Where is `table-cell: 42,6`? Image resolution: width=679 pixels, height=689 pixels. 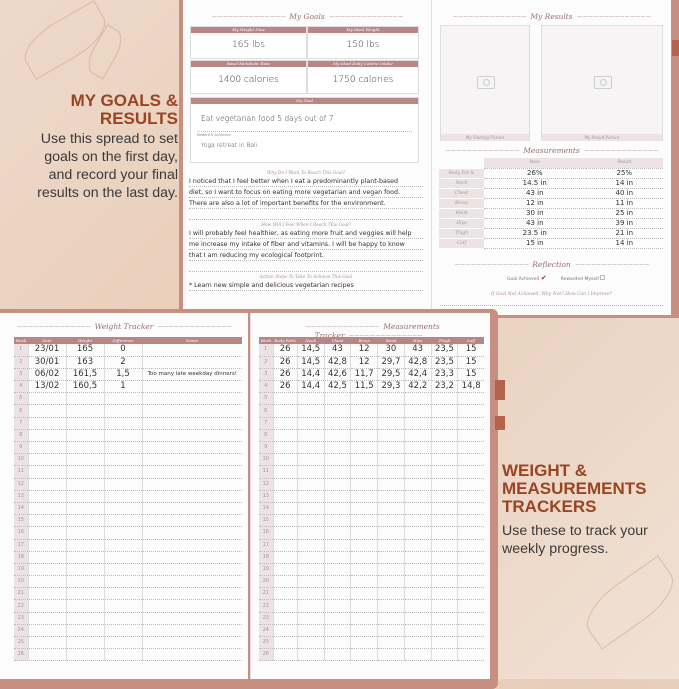 table-cell: 42,6 is located at coordinates (337, 375).